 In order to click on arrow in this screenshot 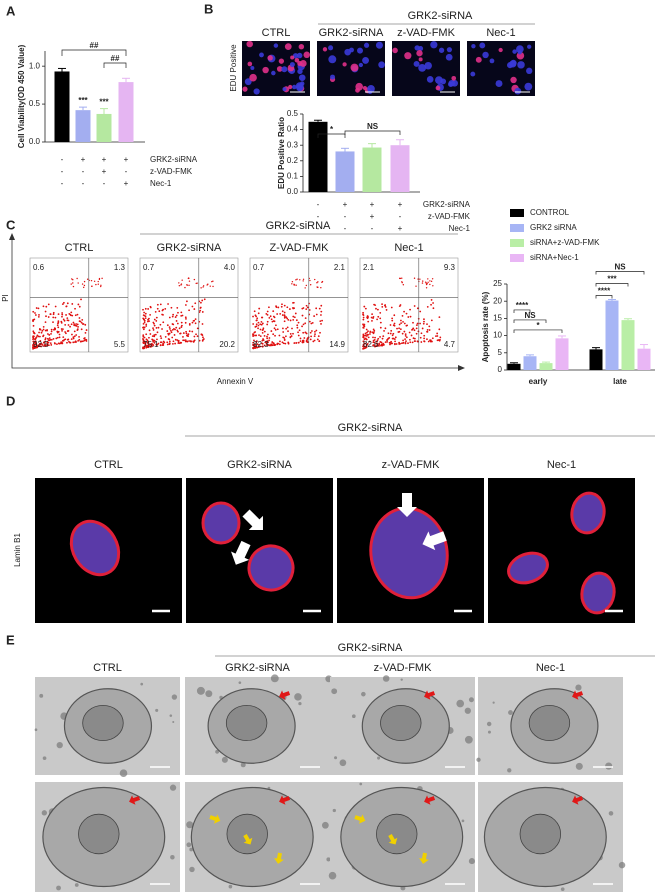, I will do `click(248, 839)`.